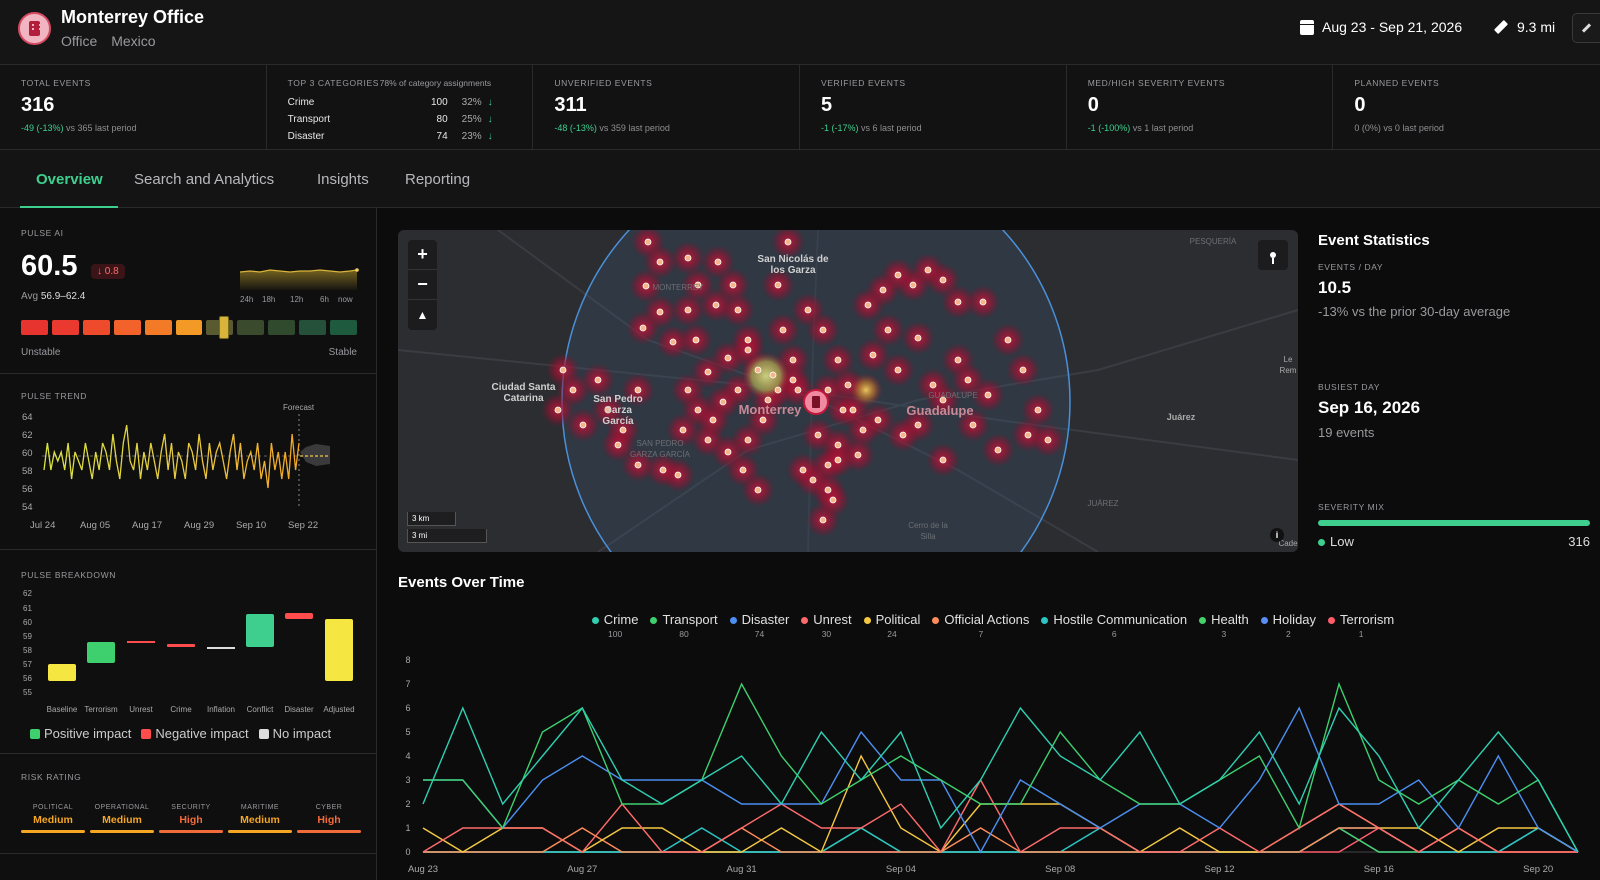 The width and height of the screenshot is (1600, 880). I want to click on kpi-planned-events: PLANNED EVENTS 0 0 (0%) vs 0 last period, so click(1466, 107).